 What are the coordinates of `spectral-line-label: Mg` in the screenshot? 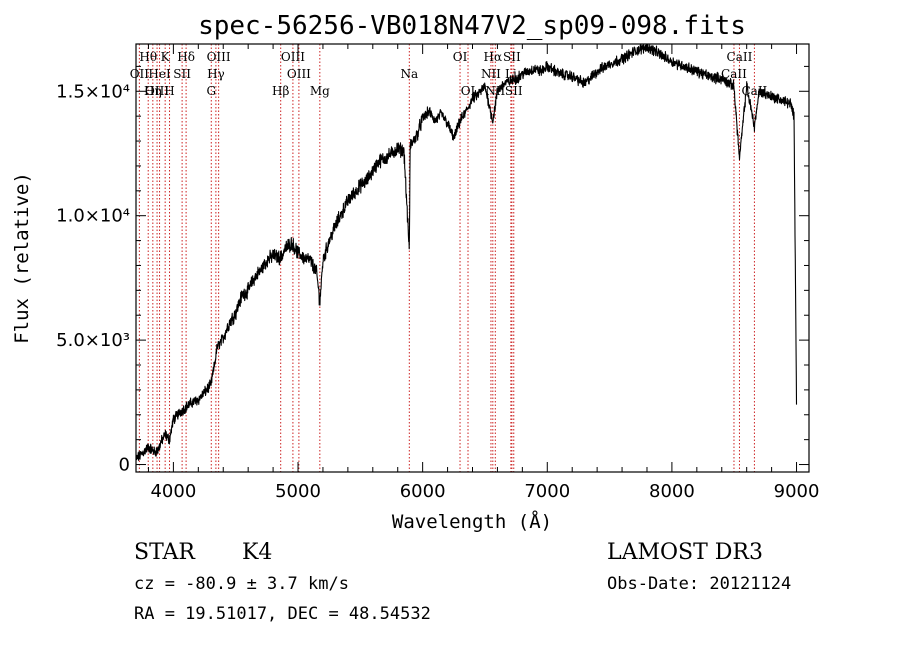 It's located at (320, 91).